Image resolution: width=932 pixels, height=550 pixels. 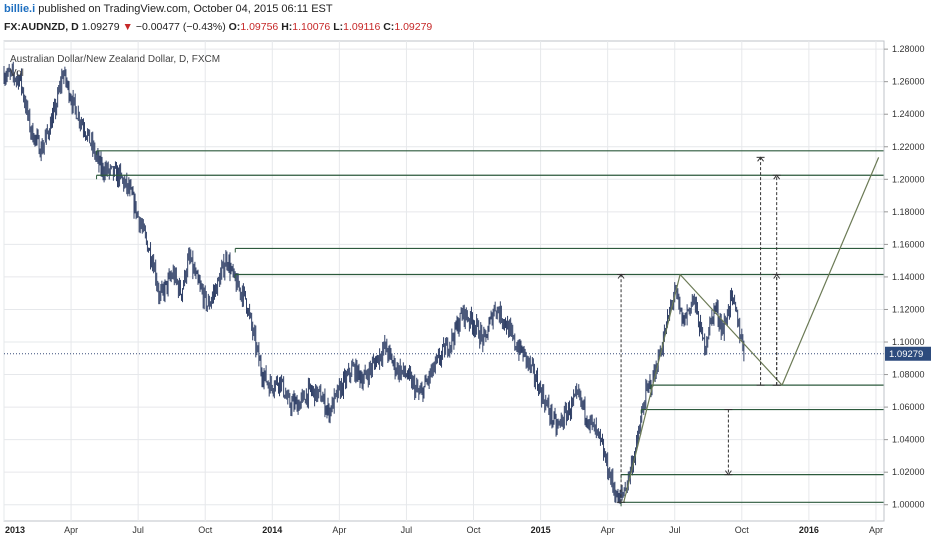 I want to click on price-tag: 1.09279, so click(x=908, y=353).